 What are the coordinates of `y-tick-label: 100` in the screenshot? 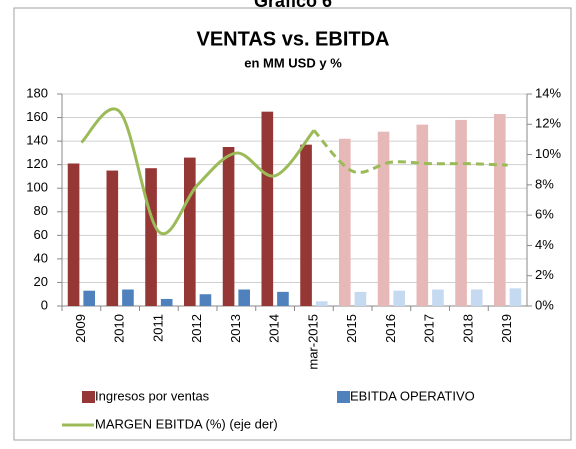 It's located at (37, 187).